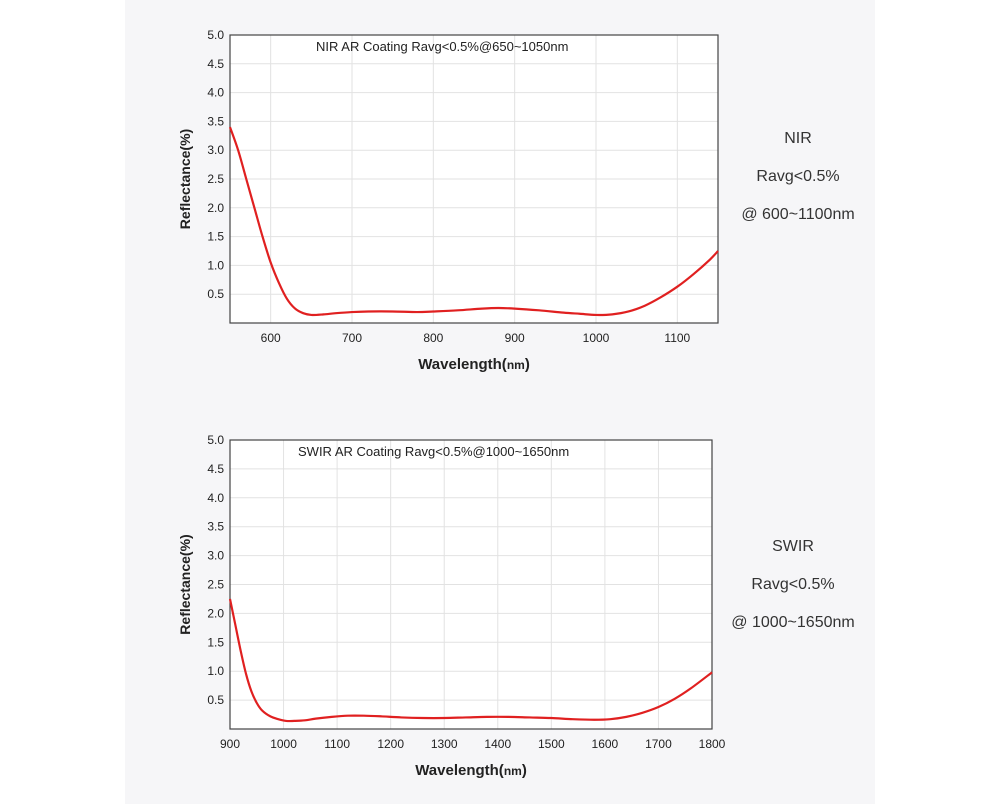 Image resolution: width=1000 pixels, height=804 pixels. Describe the element at coordinates (185, 584) in the screenshot. I see `swir-y-axis-label: Reflectance(%)` at that location.